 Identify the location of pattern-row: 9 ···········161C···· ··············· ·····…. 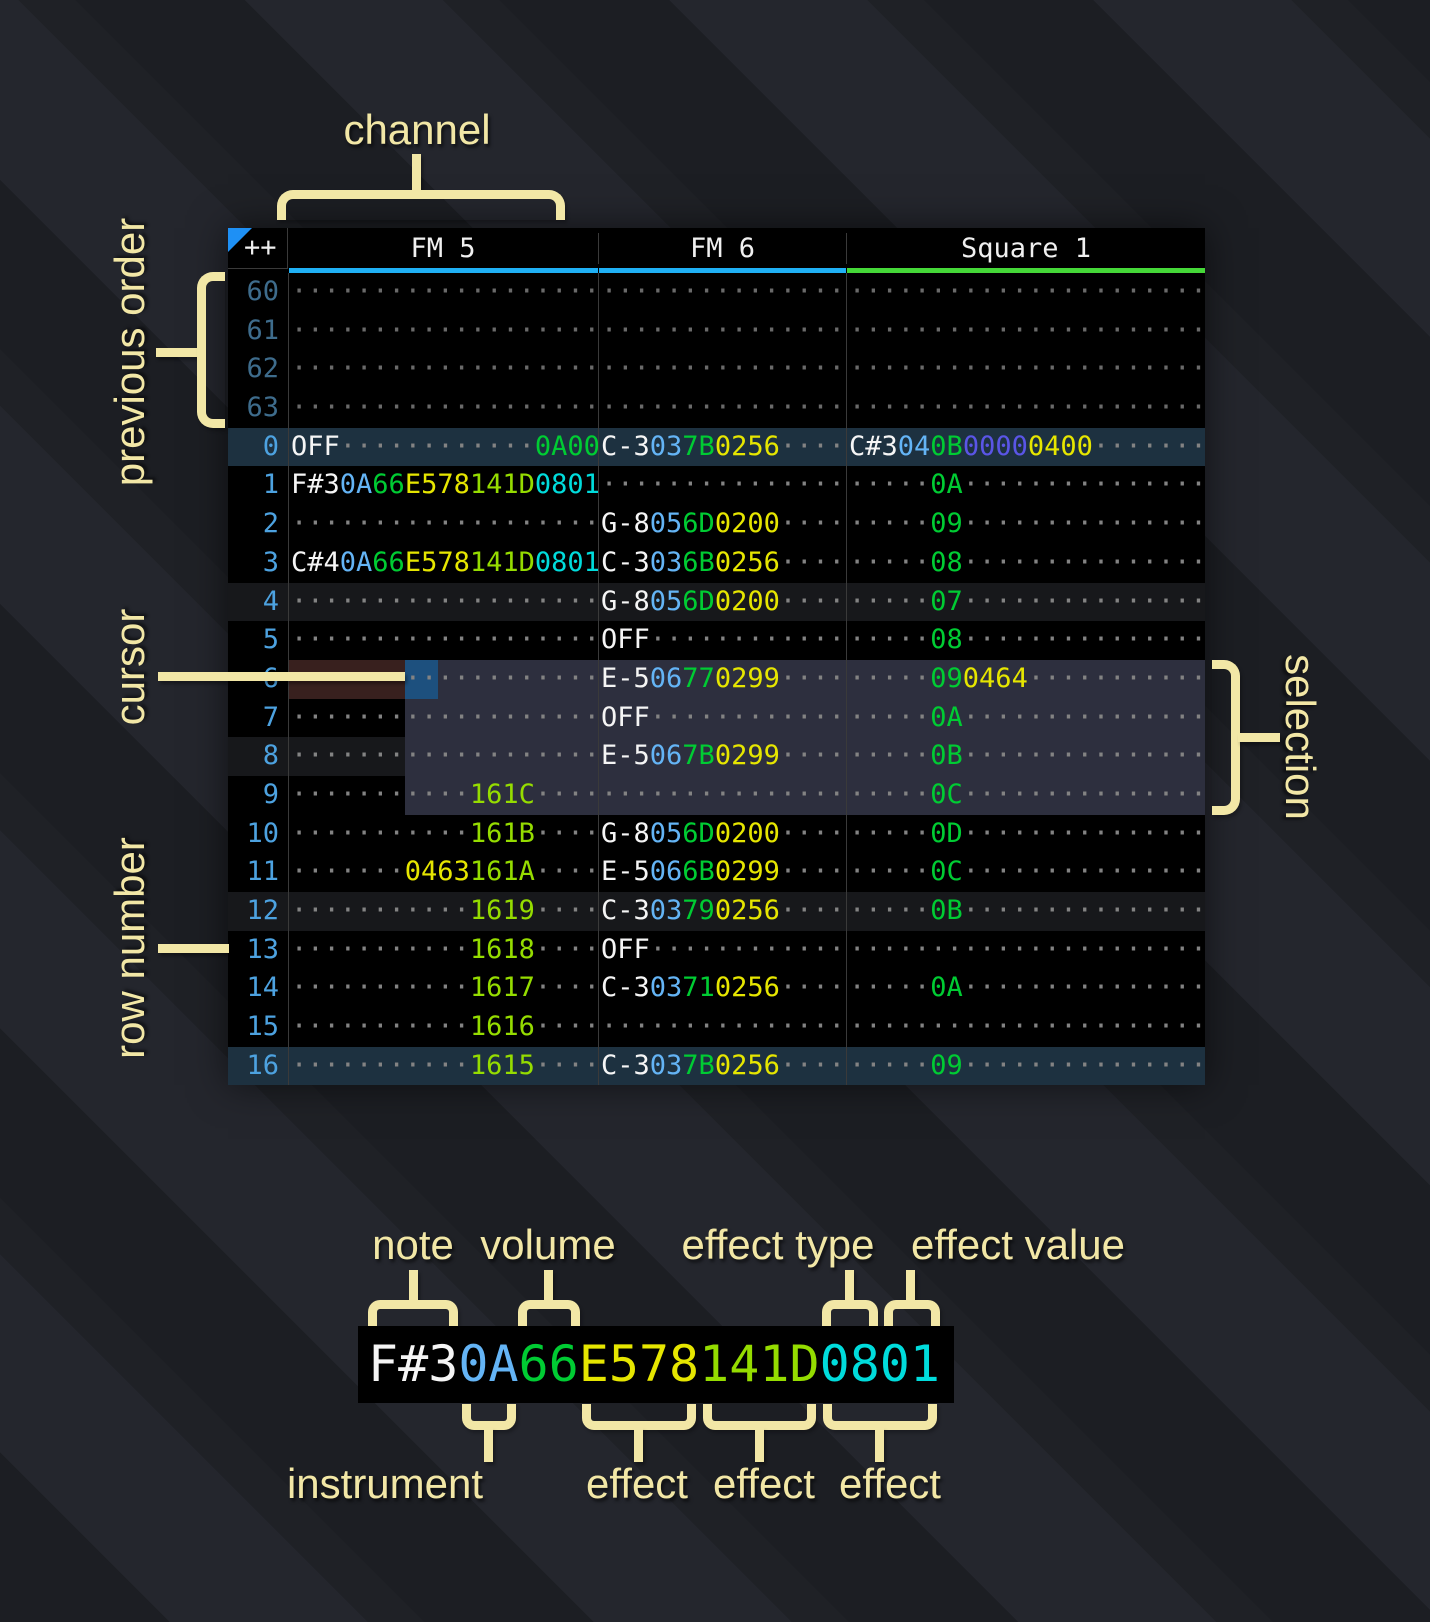
(716, 795).